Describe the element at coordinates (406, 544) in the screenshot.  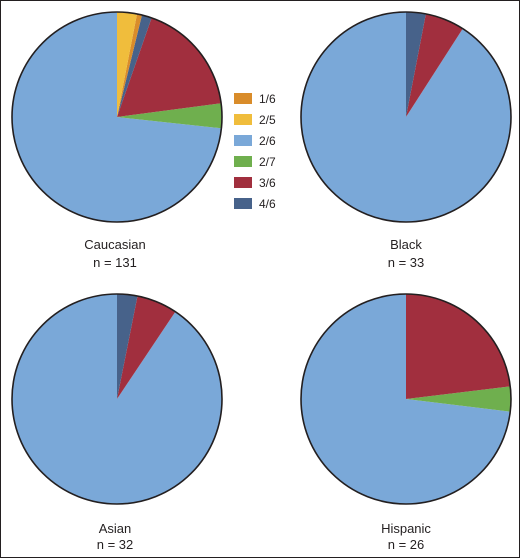
I see `pie-count-hispanic: n = 26` at that location.